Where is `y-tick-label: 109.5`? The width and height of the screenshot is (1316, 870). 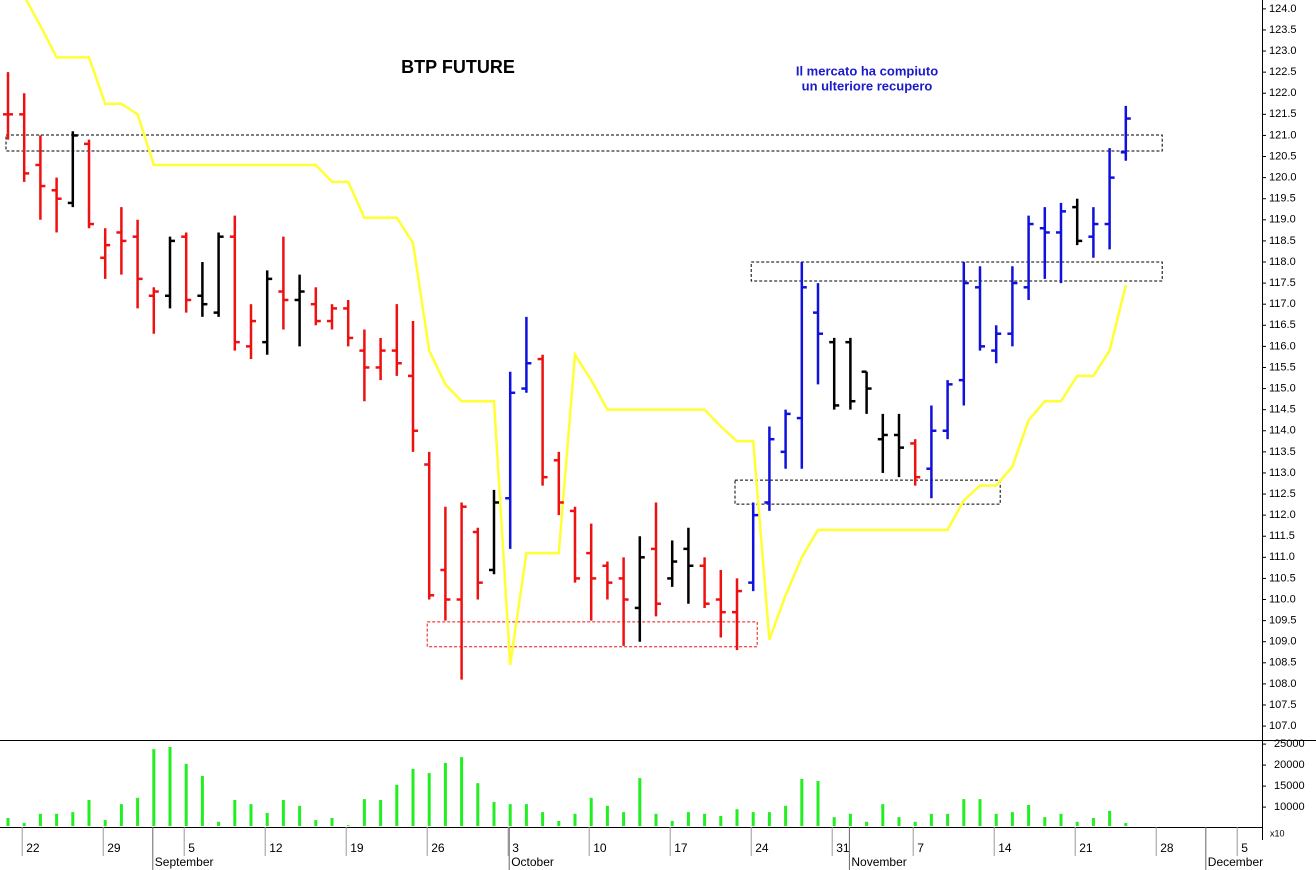 y-tick-label: 109.5 is located at coordinates (1283, 621).